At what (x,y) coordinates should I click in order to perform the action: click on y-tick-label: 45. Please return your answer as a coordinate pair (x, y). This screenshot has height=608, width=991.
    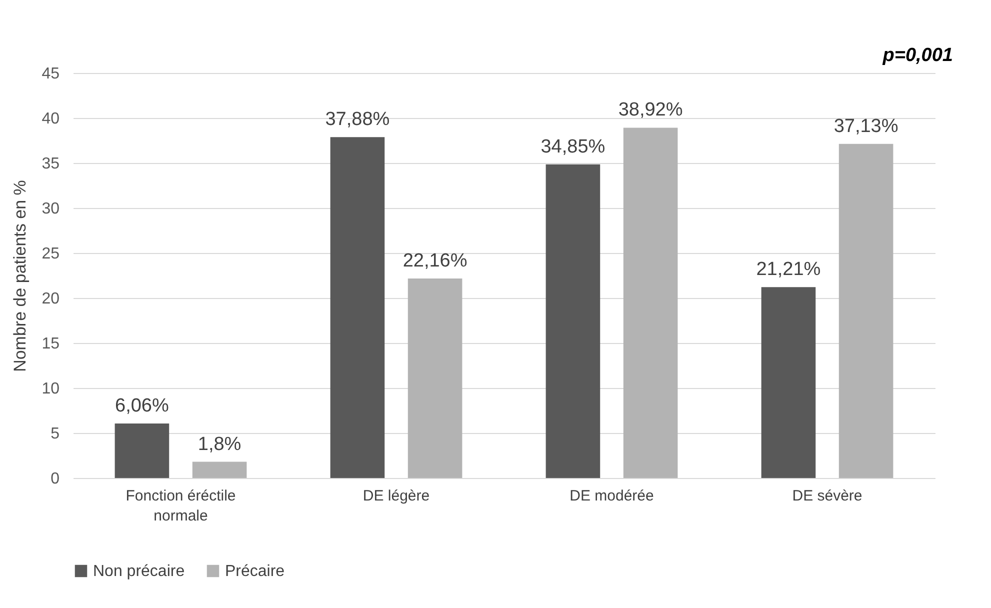
    Looking at the image, I should click on (51, 74).